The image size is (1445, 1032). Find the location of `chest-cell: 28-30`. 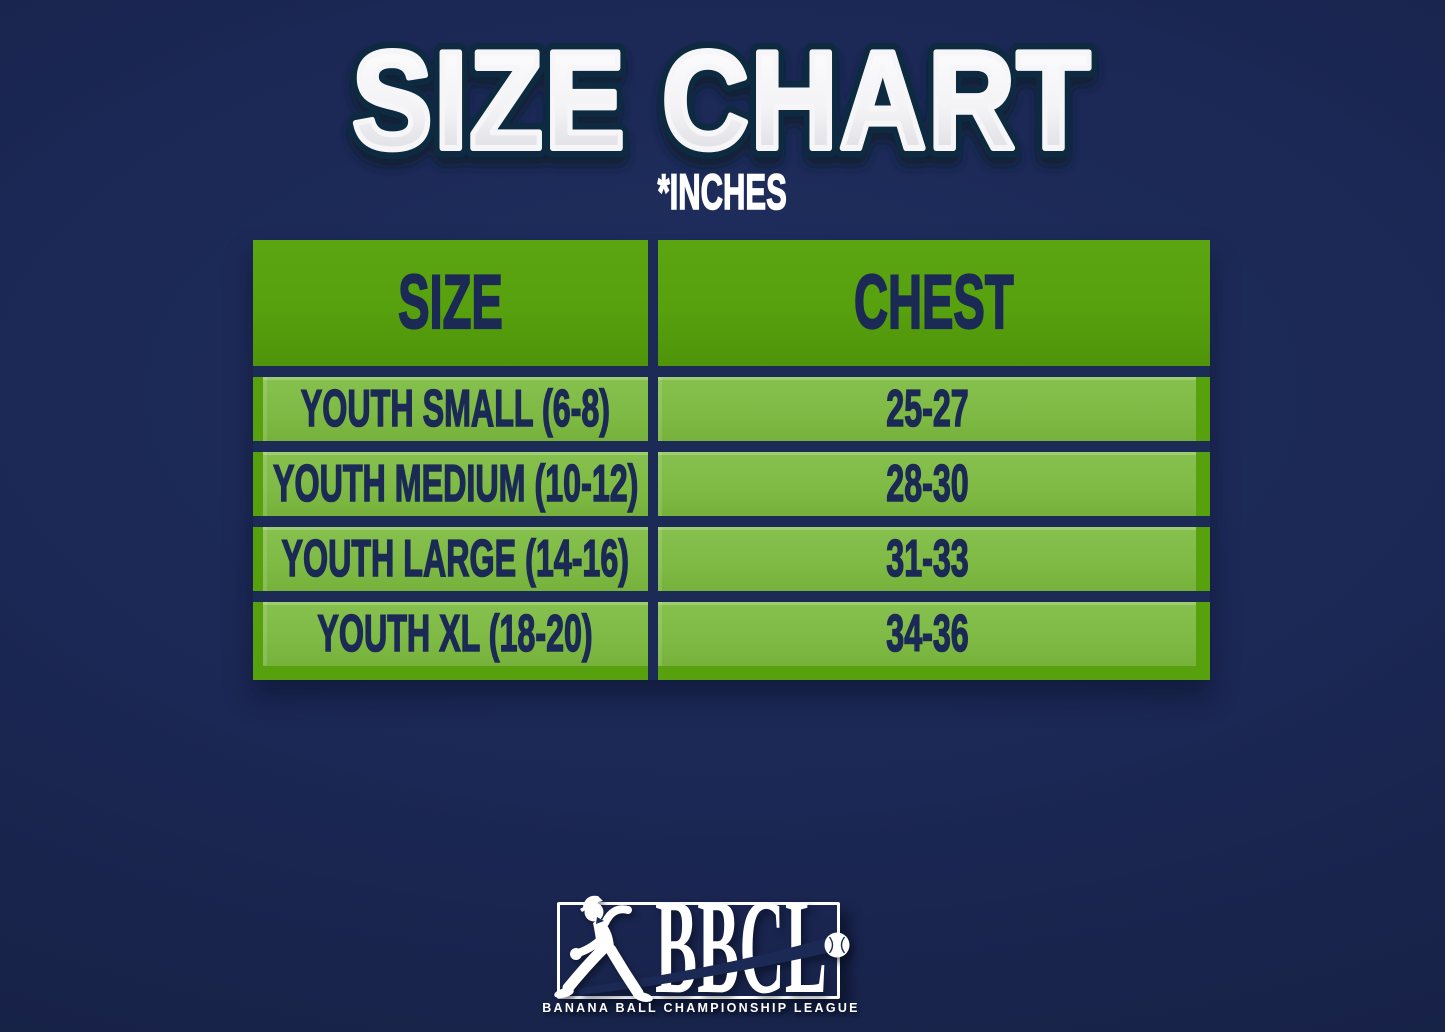

chest-cell: 28-30 is located at coordinates (927, 484).